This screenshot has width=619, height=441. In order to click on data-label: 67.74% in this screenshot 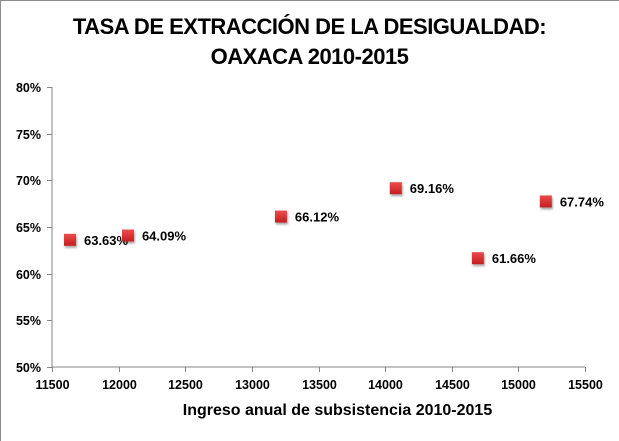, I will do `click(582, 201)`.